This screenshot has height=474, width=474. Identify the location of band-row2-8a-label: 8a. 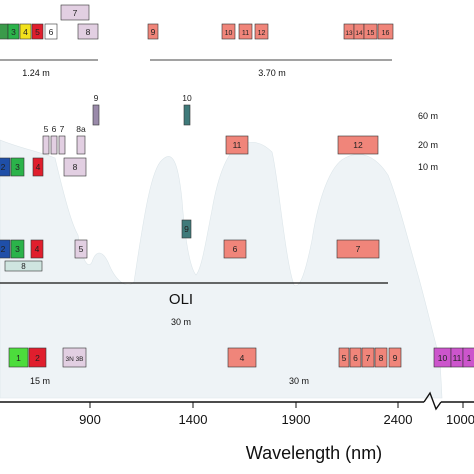
(81, 129).